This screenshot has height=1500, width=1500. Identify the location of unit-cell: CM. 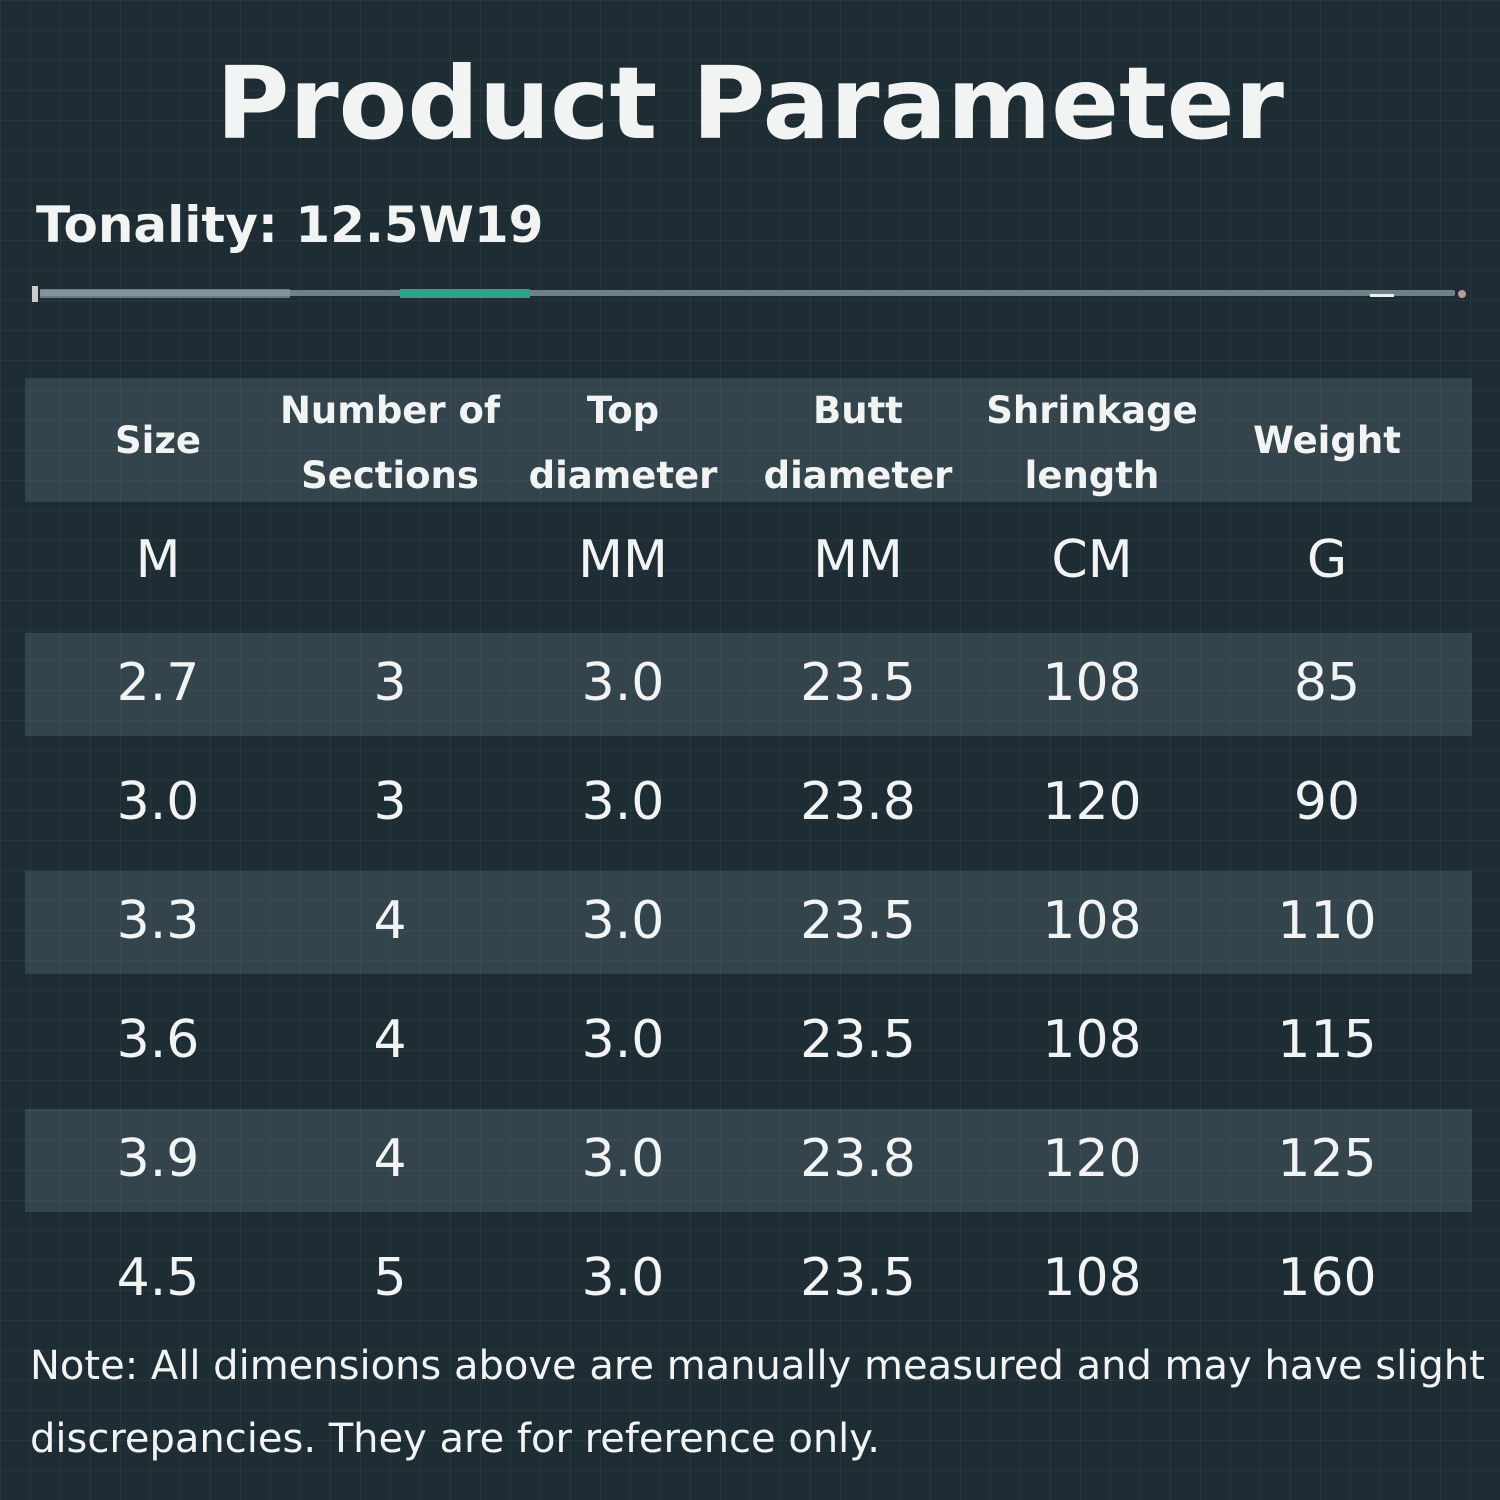
(1092, 560).